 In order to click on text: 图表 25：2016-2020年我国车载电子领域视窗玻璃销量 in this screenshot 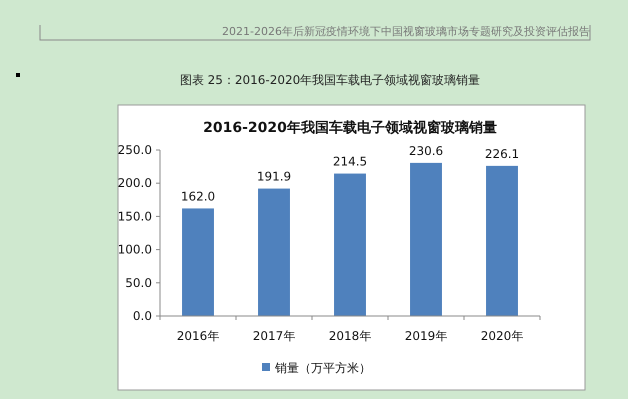, I will do `click(330, 80)`.